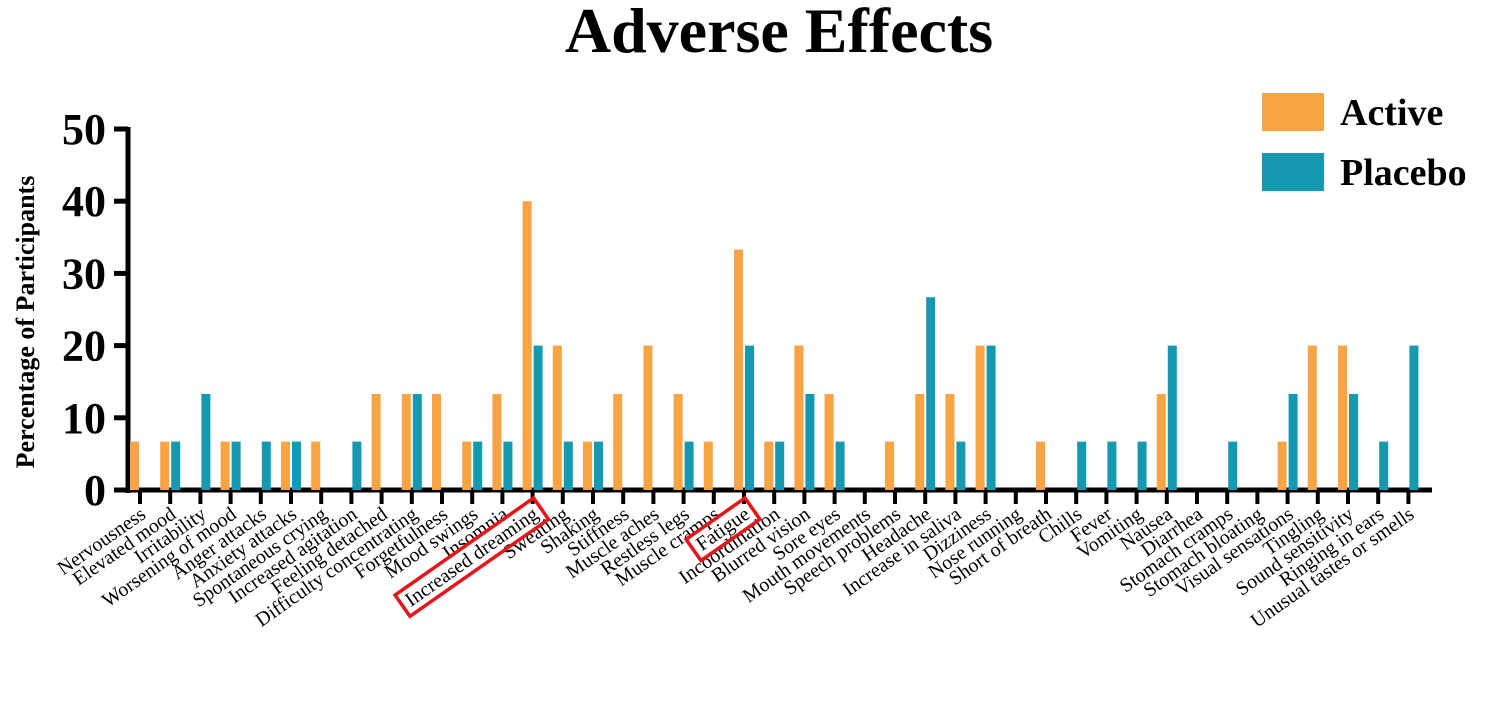  I want to click on y-tick-label: 30, so click(84, 273).